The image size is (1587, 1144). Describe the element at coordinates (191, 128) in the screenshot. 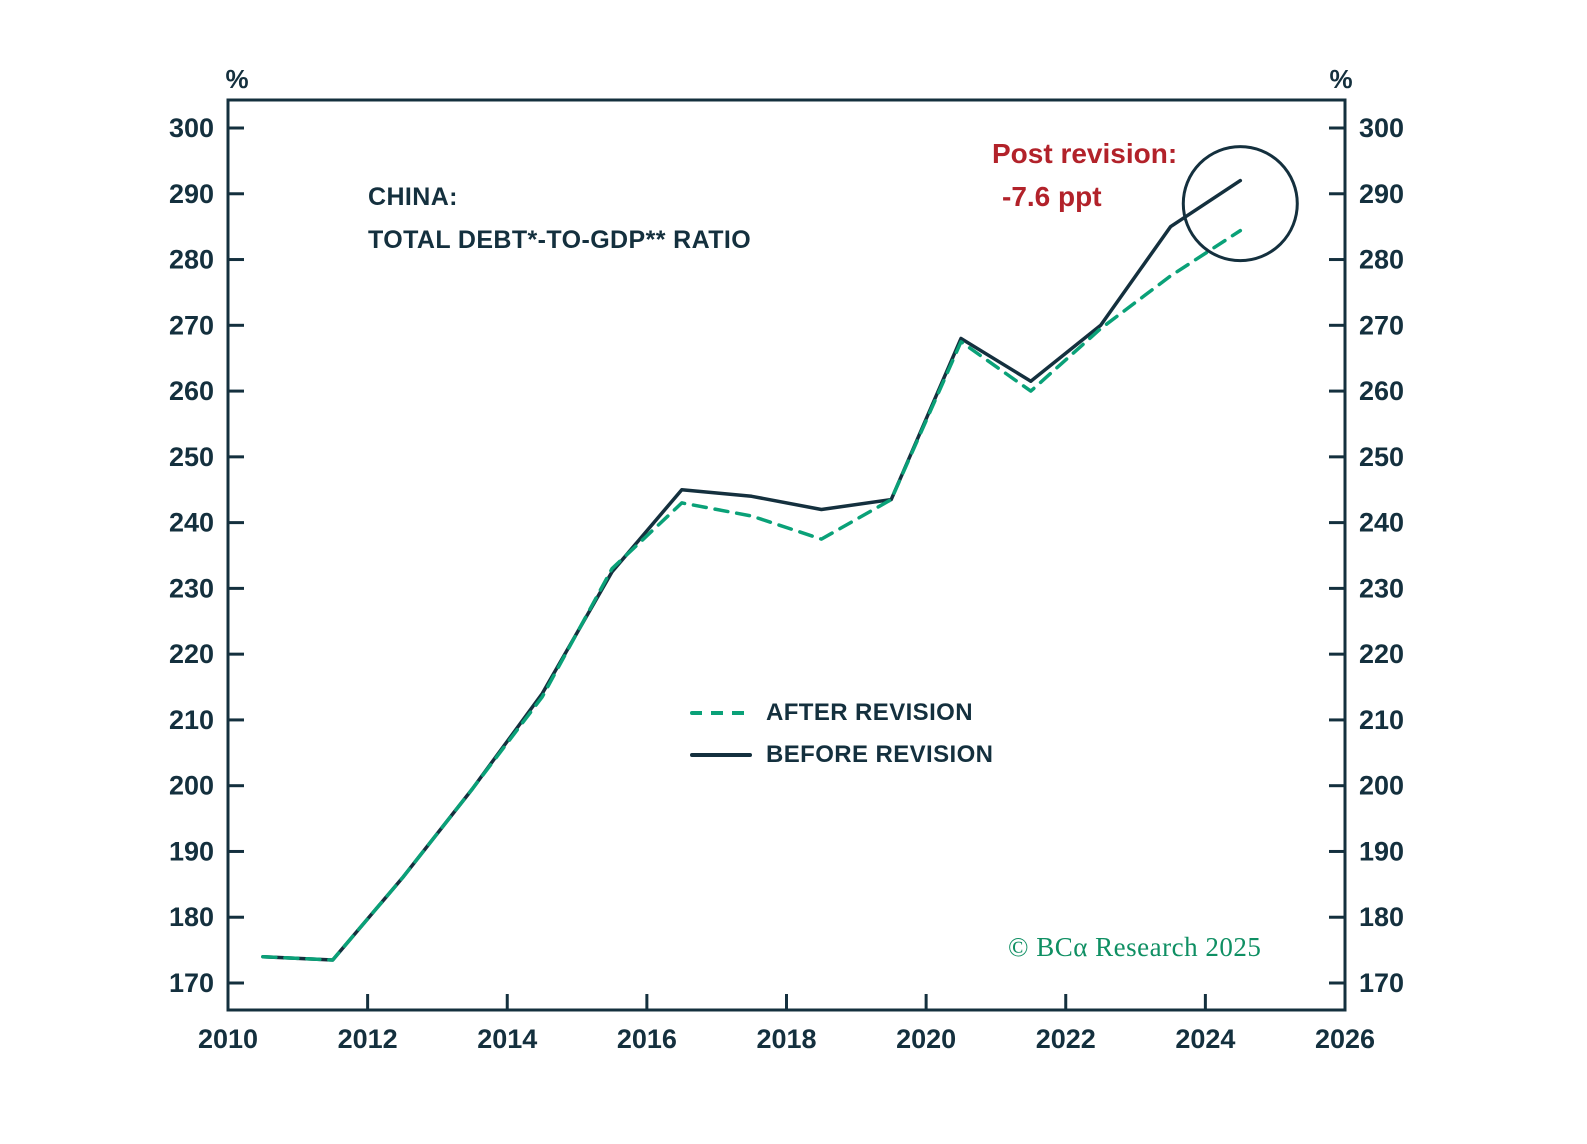

I see `y-axis-tick-label-left: 300` at that location.